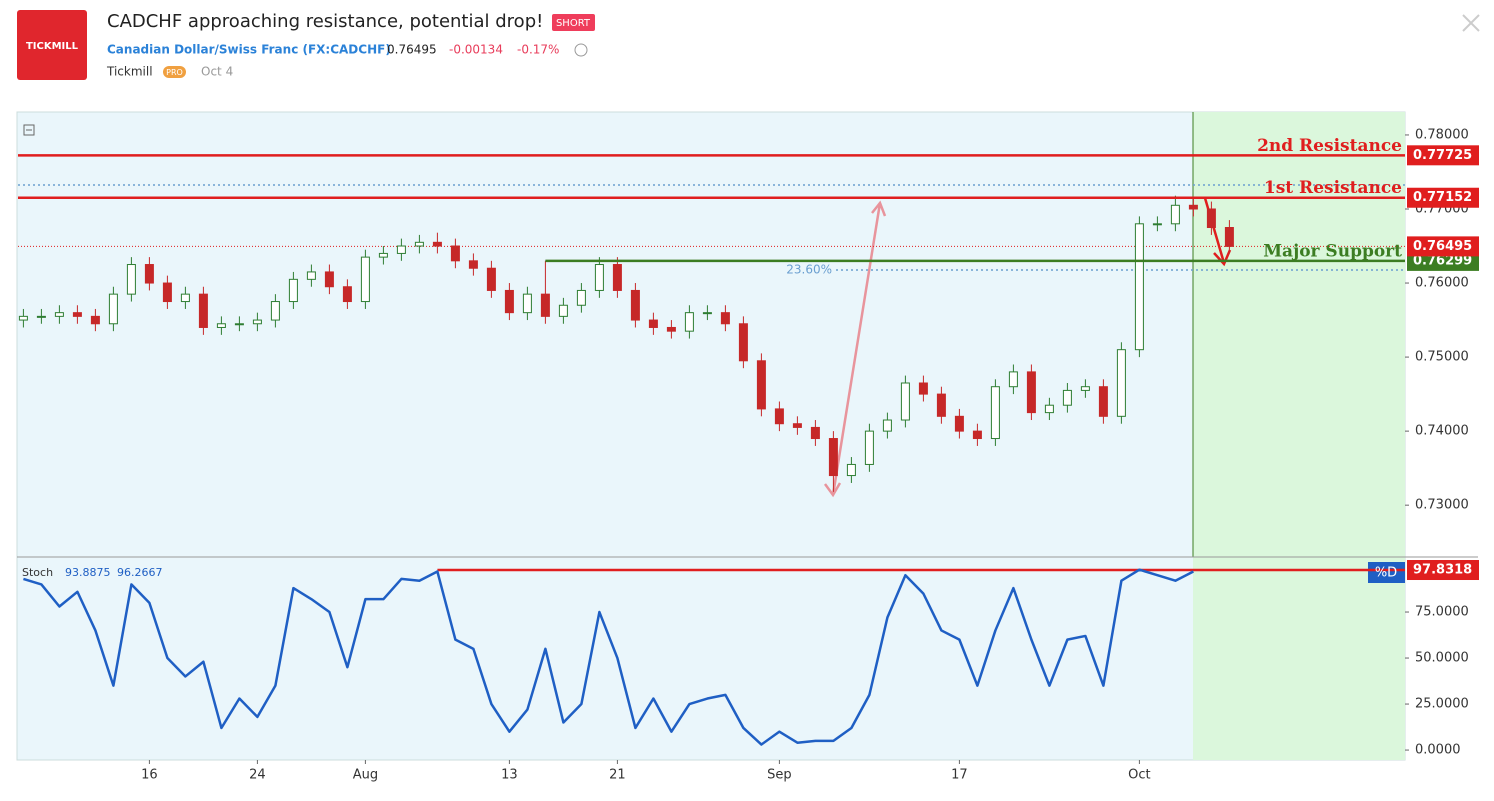 The width and height of the screenshot is (1494, 801). Describe the element at coordinates (1299, 436) in the screenshot. I see `forecast-zone` at that location.